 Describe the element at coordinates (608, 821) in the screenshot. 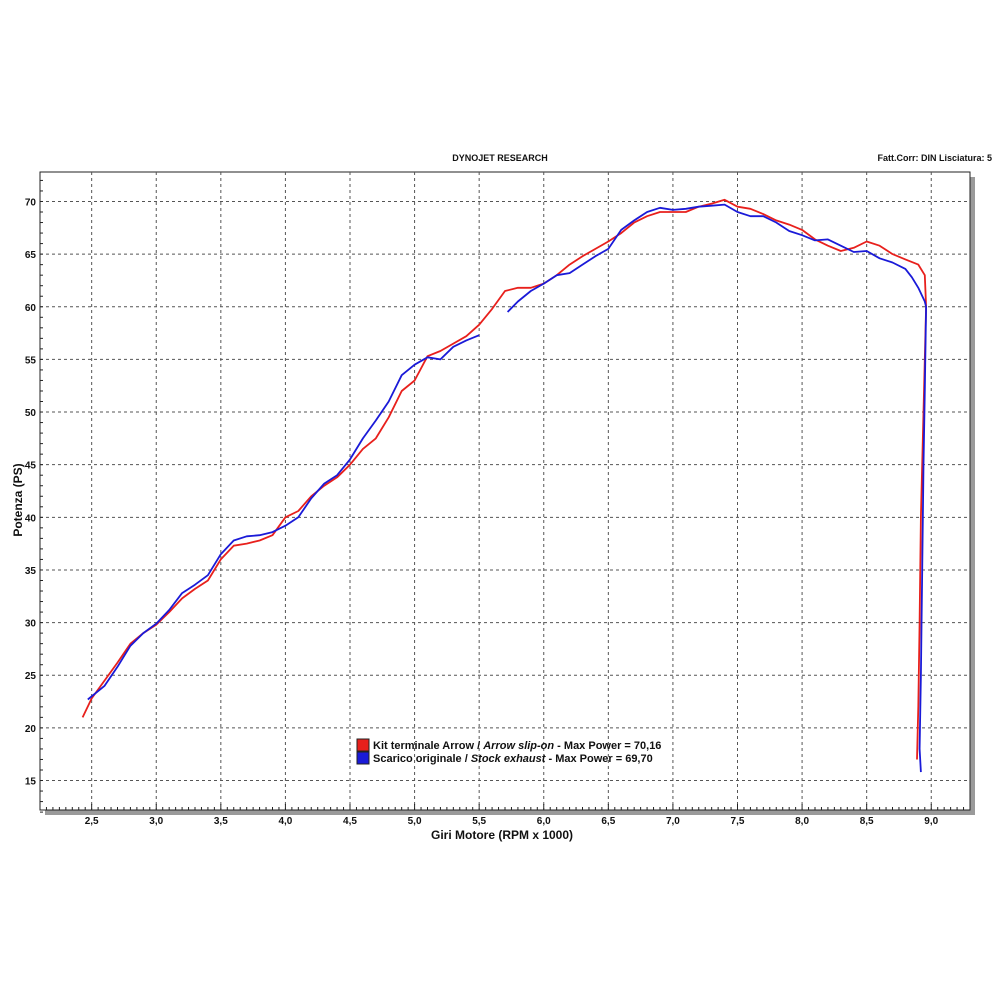

I see `x-tick-label: 6,5` at that location.